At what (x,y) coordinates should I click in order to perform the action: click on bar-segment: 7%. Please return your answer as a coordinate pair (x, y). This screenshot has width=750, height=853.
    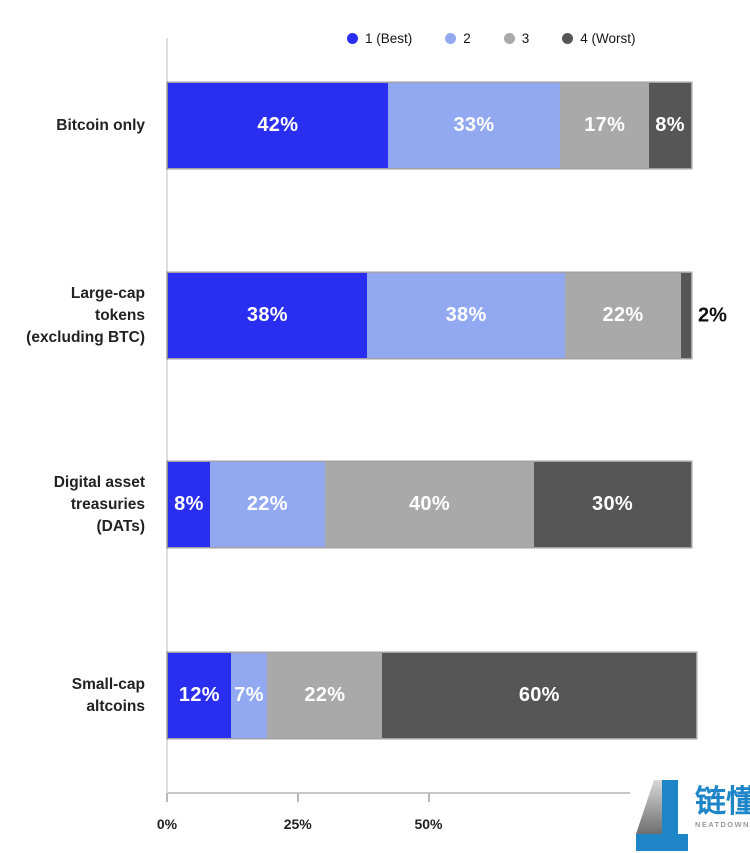
    Looking at the image, I should click on (249, 695).